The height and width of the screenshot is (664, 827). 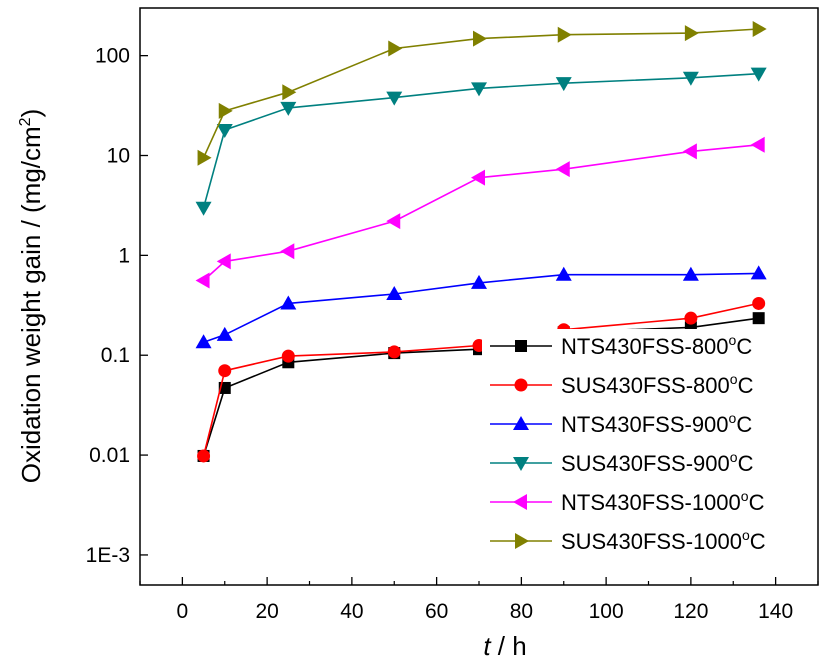 I want to click on x-tick-label: 120, so click(x=690, y=611).